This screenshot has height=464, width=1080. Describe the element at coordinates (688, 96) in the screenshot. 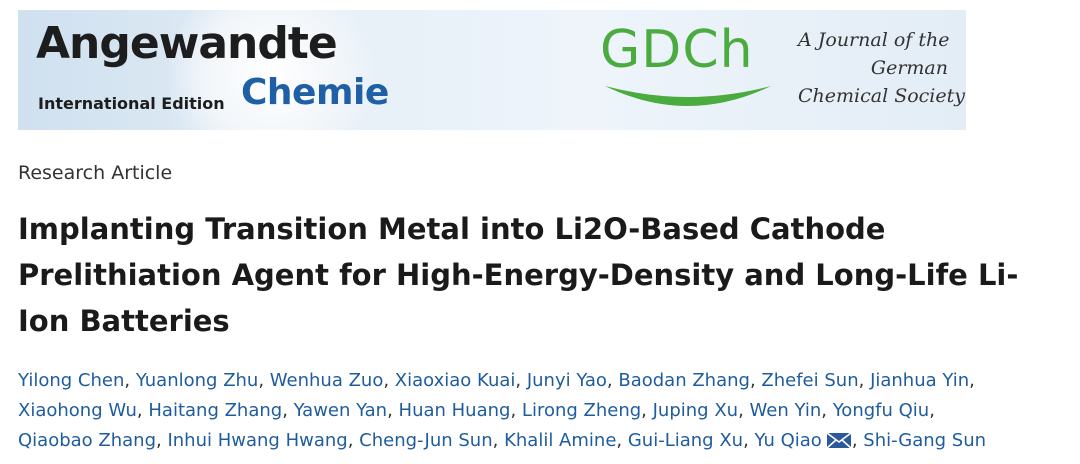

I see `gdch-arc-icon` at that location.